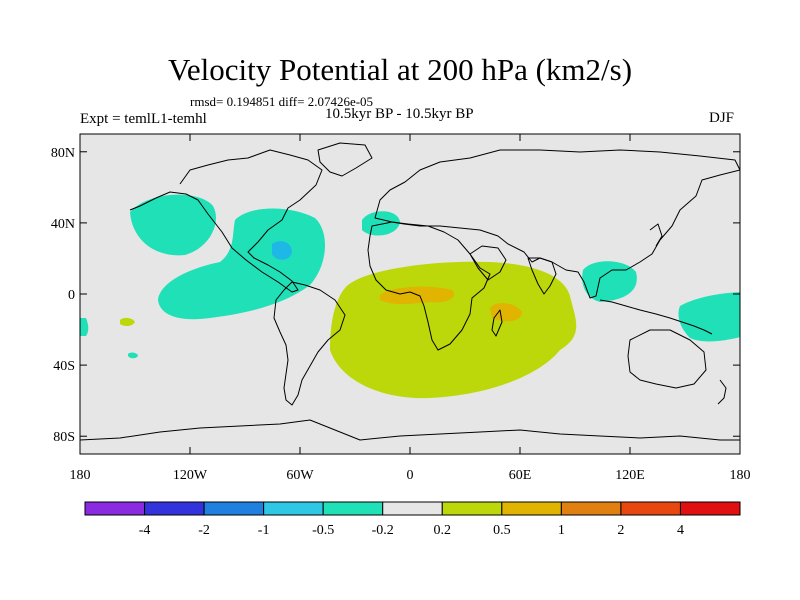 This screenshot has width=800, height=600. Describe the element at coordinates (127, 322) in the screenshot. I see `contour-positive-small-central-pacific` at that location.